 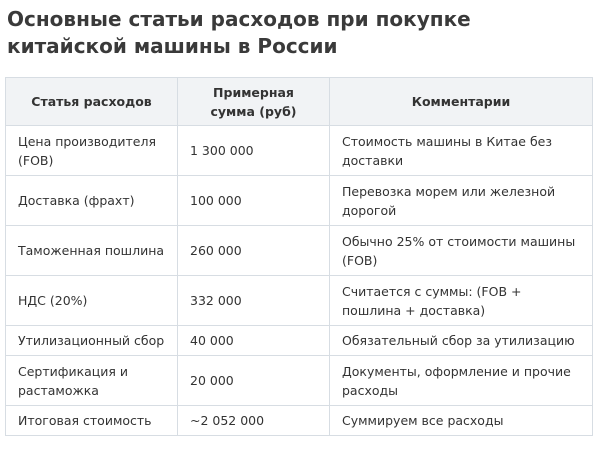 I want to click on cell-amount: 1 300 000, so click(x=253, y=150).